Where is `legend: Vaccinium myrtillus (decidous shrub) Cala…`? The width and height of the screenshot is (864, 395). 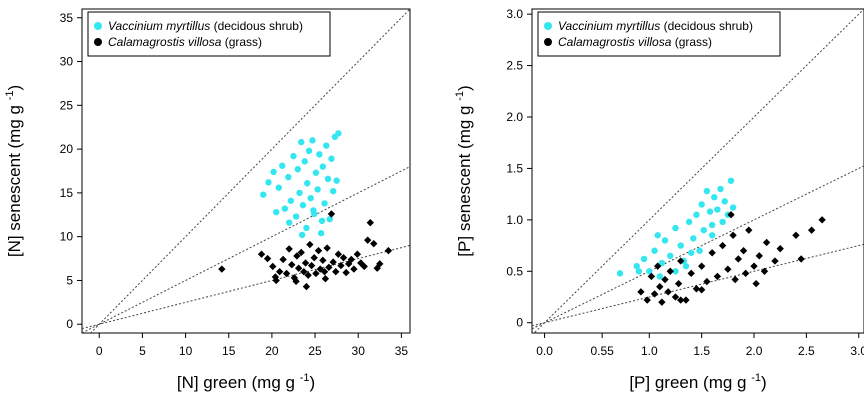
legend: Vaccinium myrtillus (decidous shrub) Cala… is located at coordinates (209, 34).